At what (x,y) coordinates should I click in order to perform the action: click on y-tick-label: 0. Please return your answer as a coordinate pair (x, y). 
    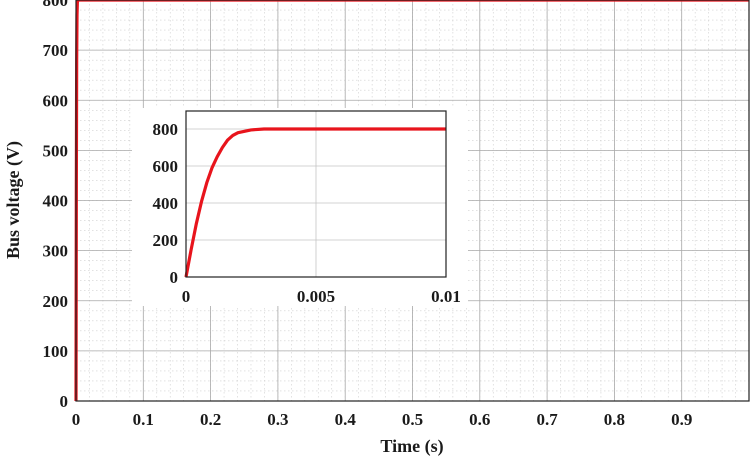
    Looking at the image, I should click on (64, 401).